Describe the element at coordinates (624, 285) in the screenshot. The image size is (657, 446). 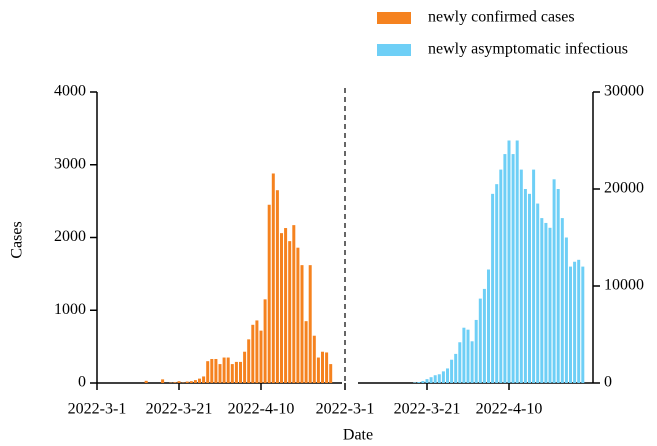
I see `y-tick-label: 10000` at that location.